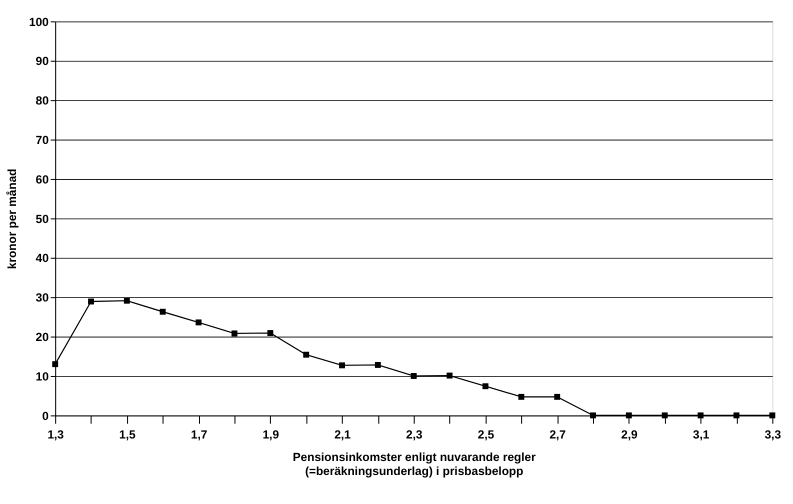  Describe the element at coordinates (43, 139) in the screenshot. I see `y-tick-label: 70` at that location.